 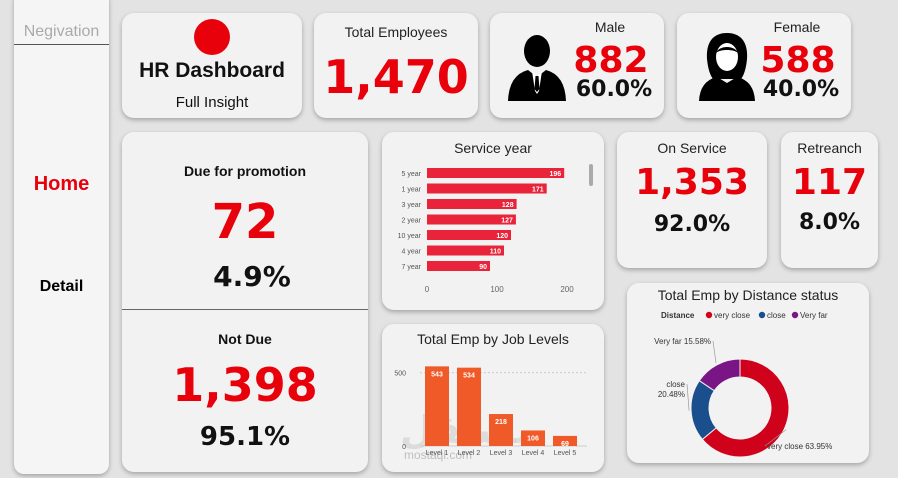 I want to click on female-card: Female 588 40.0%, so click(x=764, y=65).